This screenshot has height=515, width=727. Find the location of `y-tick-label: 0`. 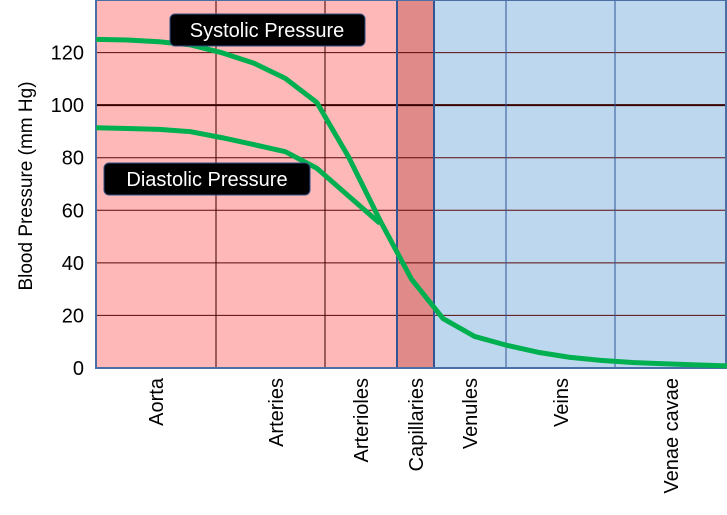

y-tick-label: 0 is located at coordinates (78, 369).